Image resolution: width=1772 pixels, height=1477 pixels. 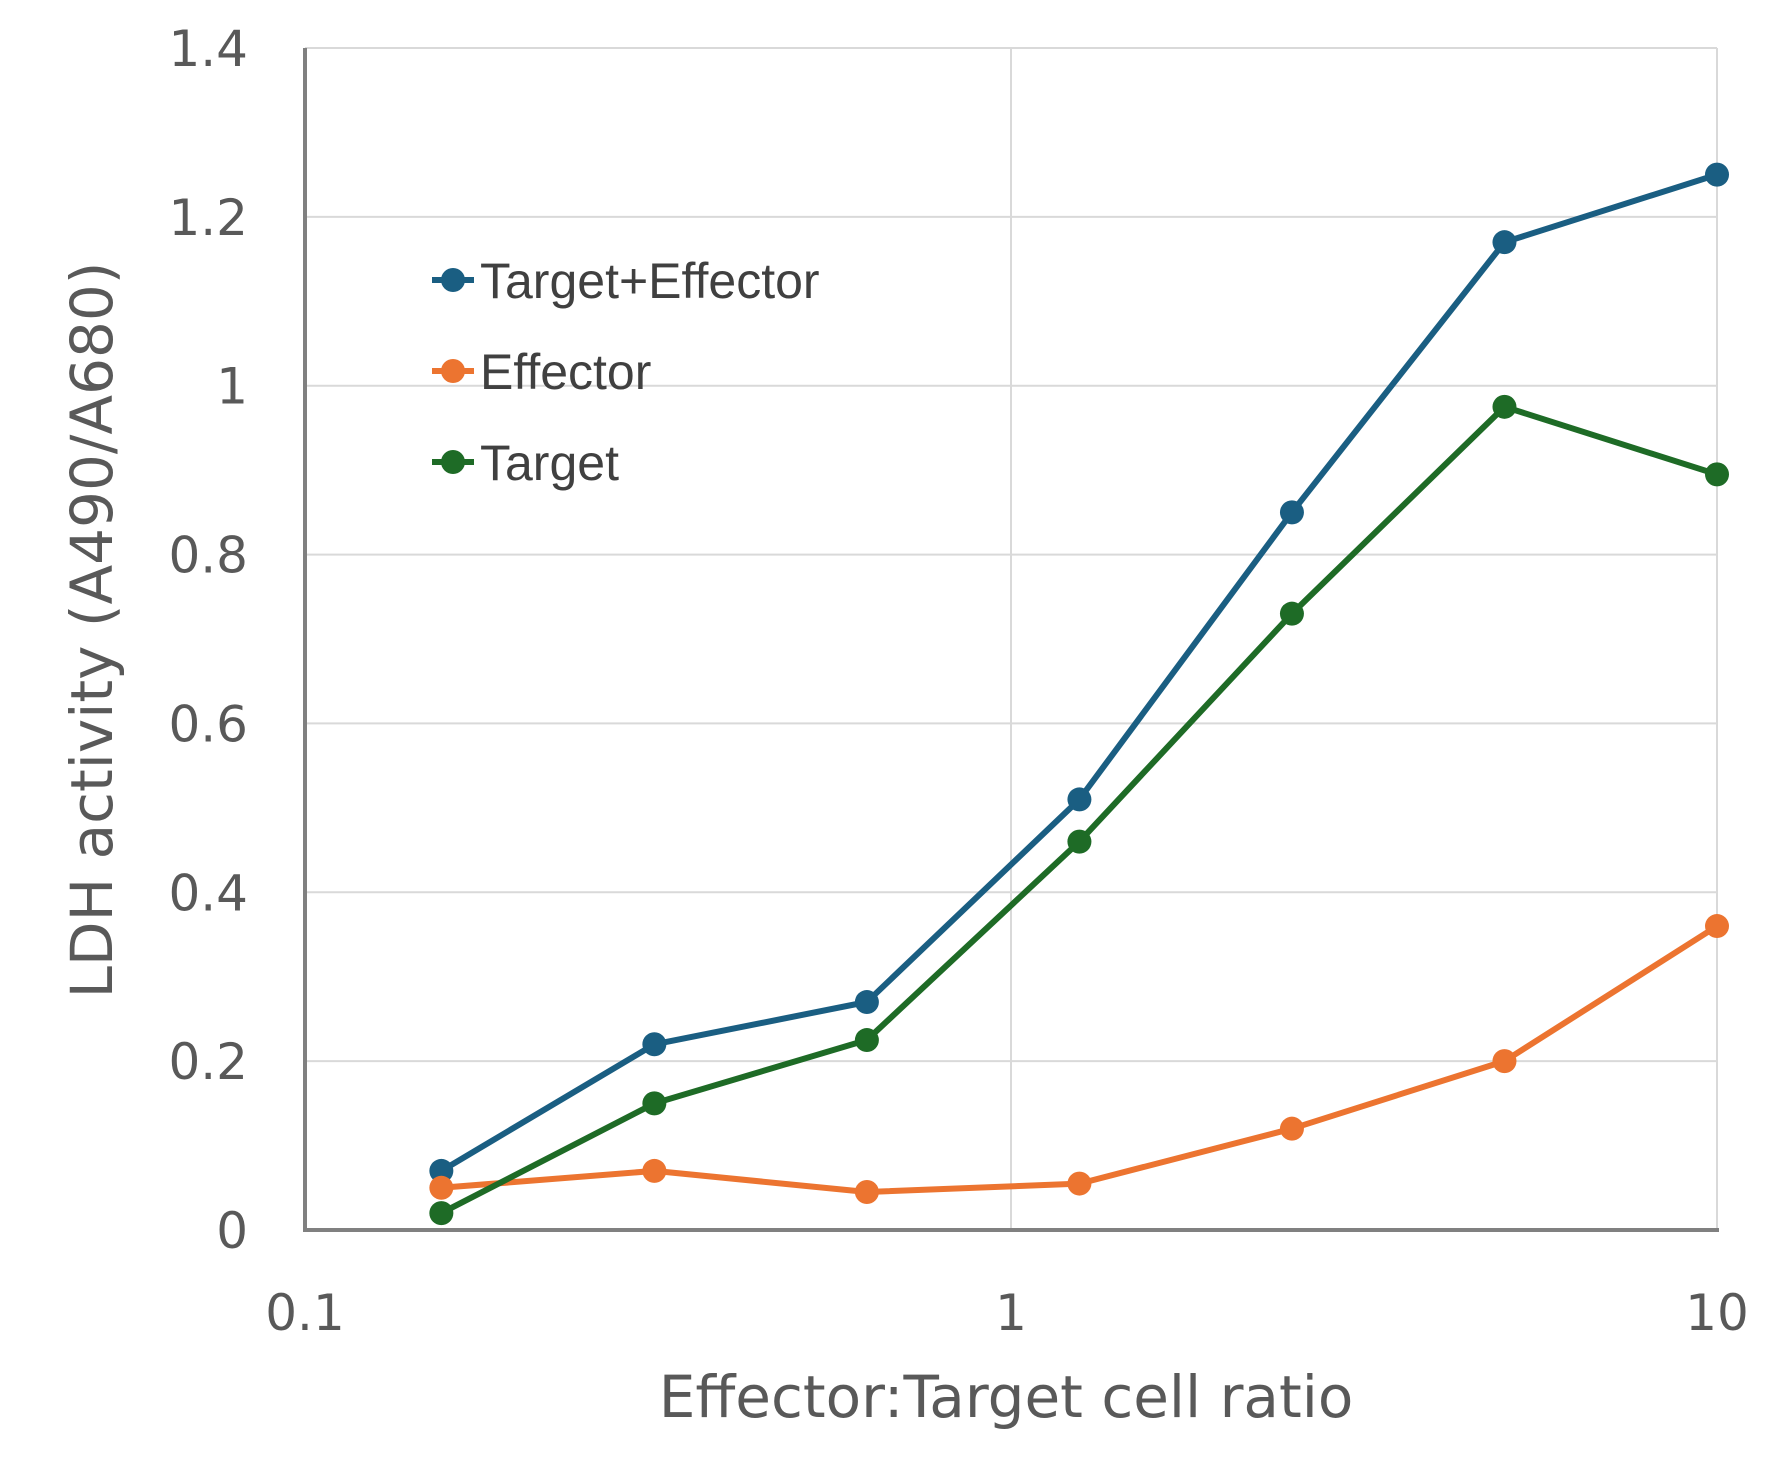 I want to click on legend-item-target: Target, so click(x=525, y=463).